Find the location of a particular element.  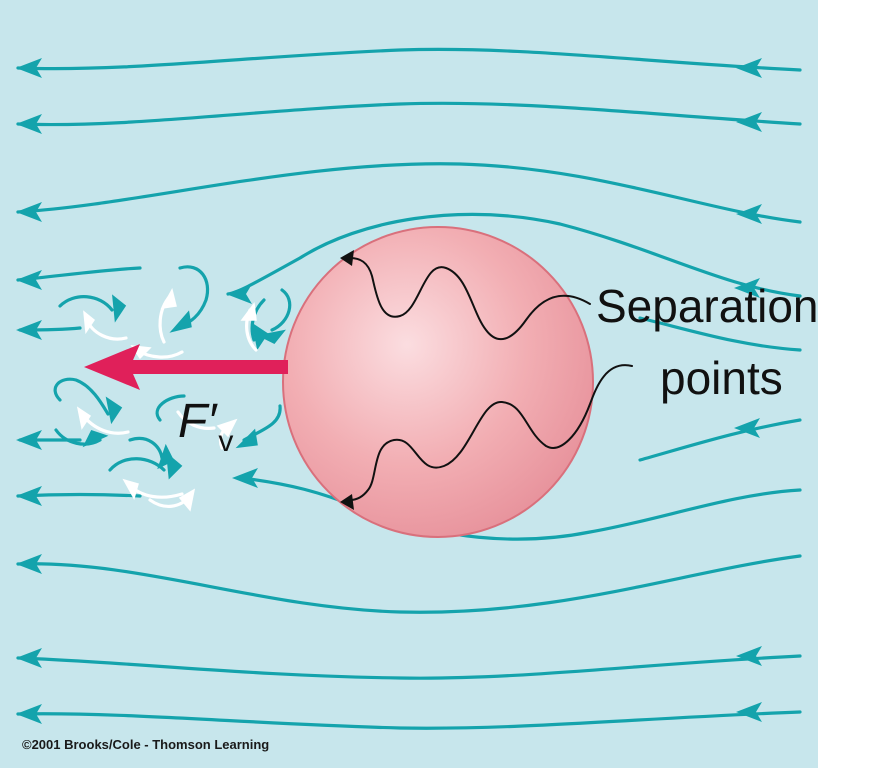

lower-separation-arrowhead is located at coordinates (347, 502).